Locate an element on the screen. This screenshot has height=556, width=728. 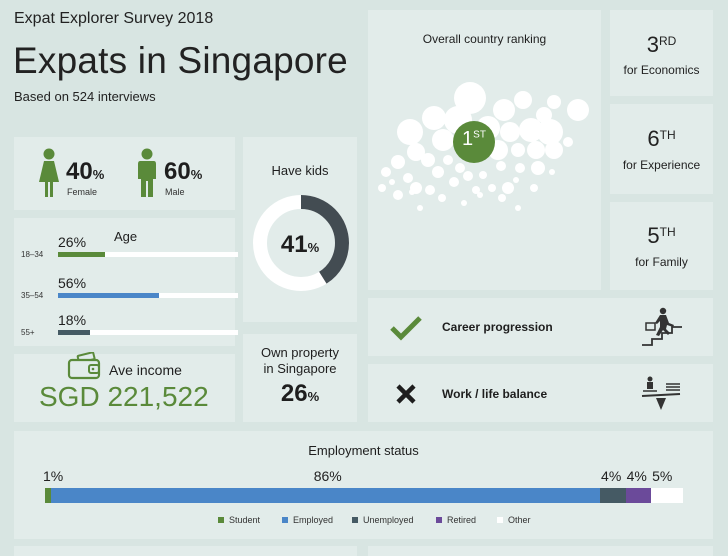
legend-item-unemployed: Unemployed is located at coordinates (383, 520).